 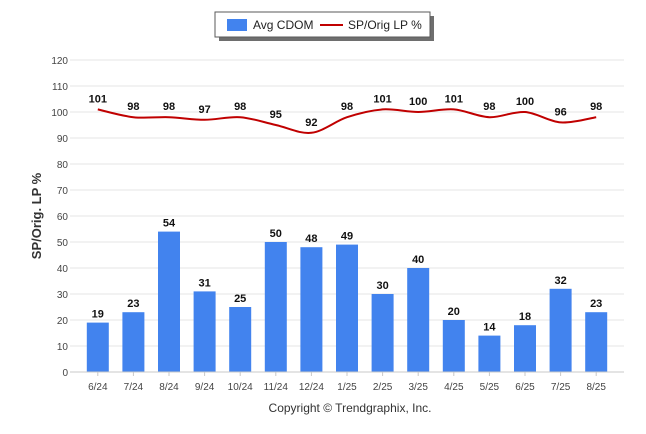 What do you see at coordinates (204, 283) in the screenshot?
I see `bar-value-label: 31` at bounding box center [204, 283].